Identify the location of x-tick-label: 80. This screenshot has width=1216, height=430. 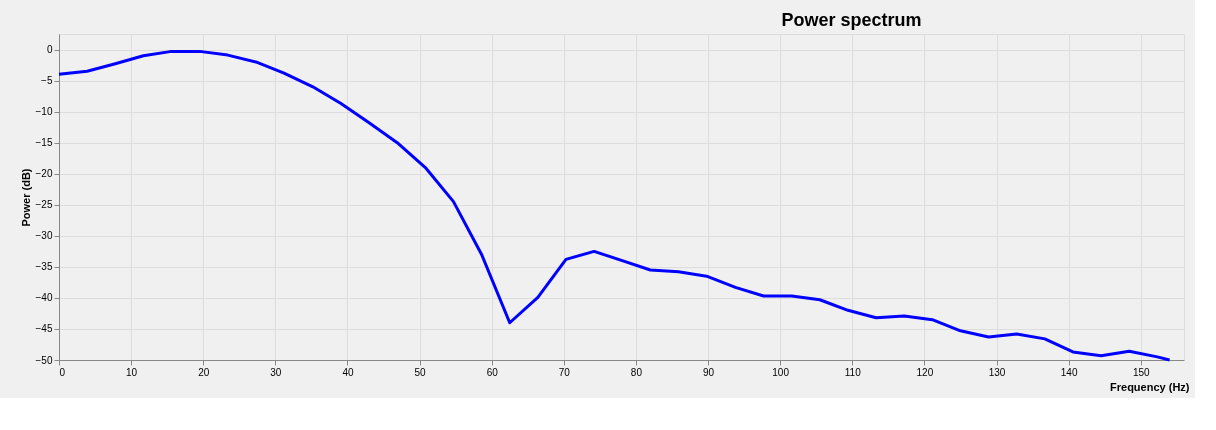
(636, 372).